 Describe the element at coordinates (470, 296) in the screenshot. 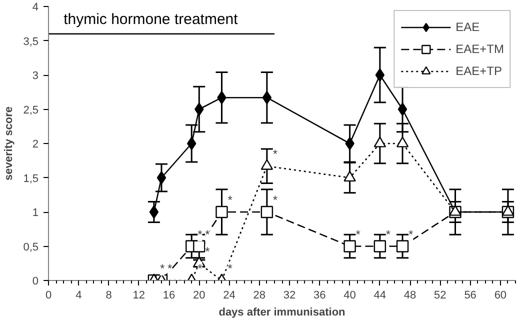

I see `x-tick-label: 56` at that location.